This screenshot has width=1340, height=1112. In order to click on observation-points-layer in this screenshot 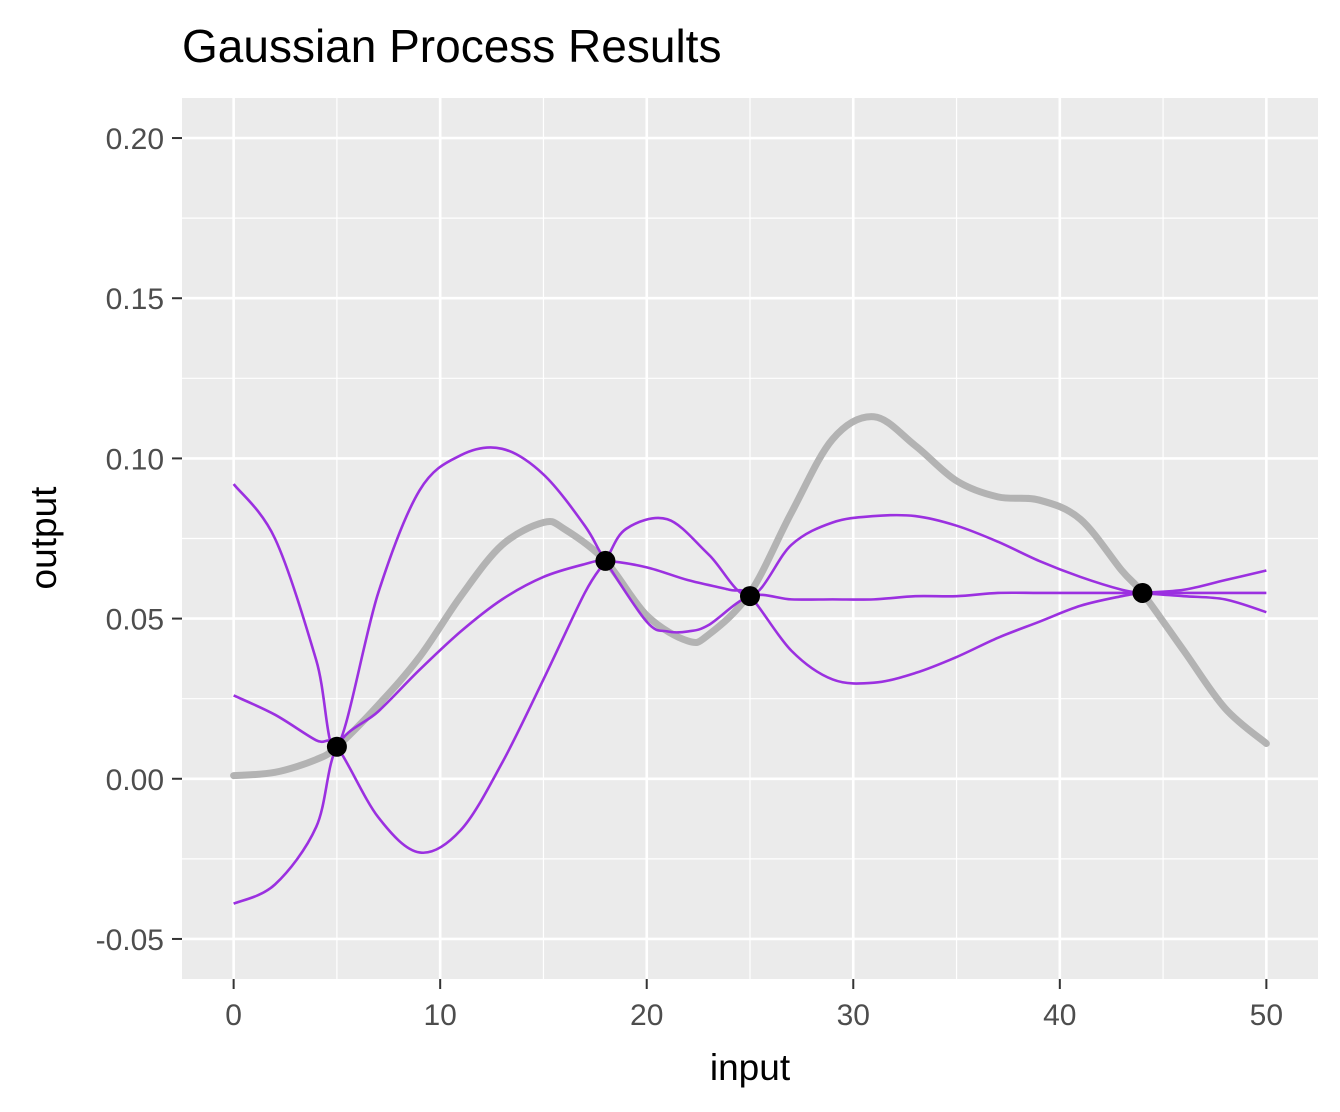, I will do `click(739, 653)`.